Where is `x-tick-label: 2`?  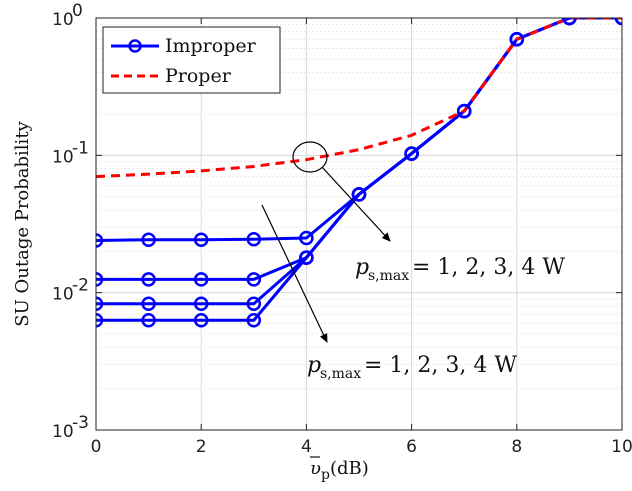
x-tick-label: 2 is located at coordinates (201, 447).